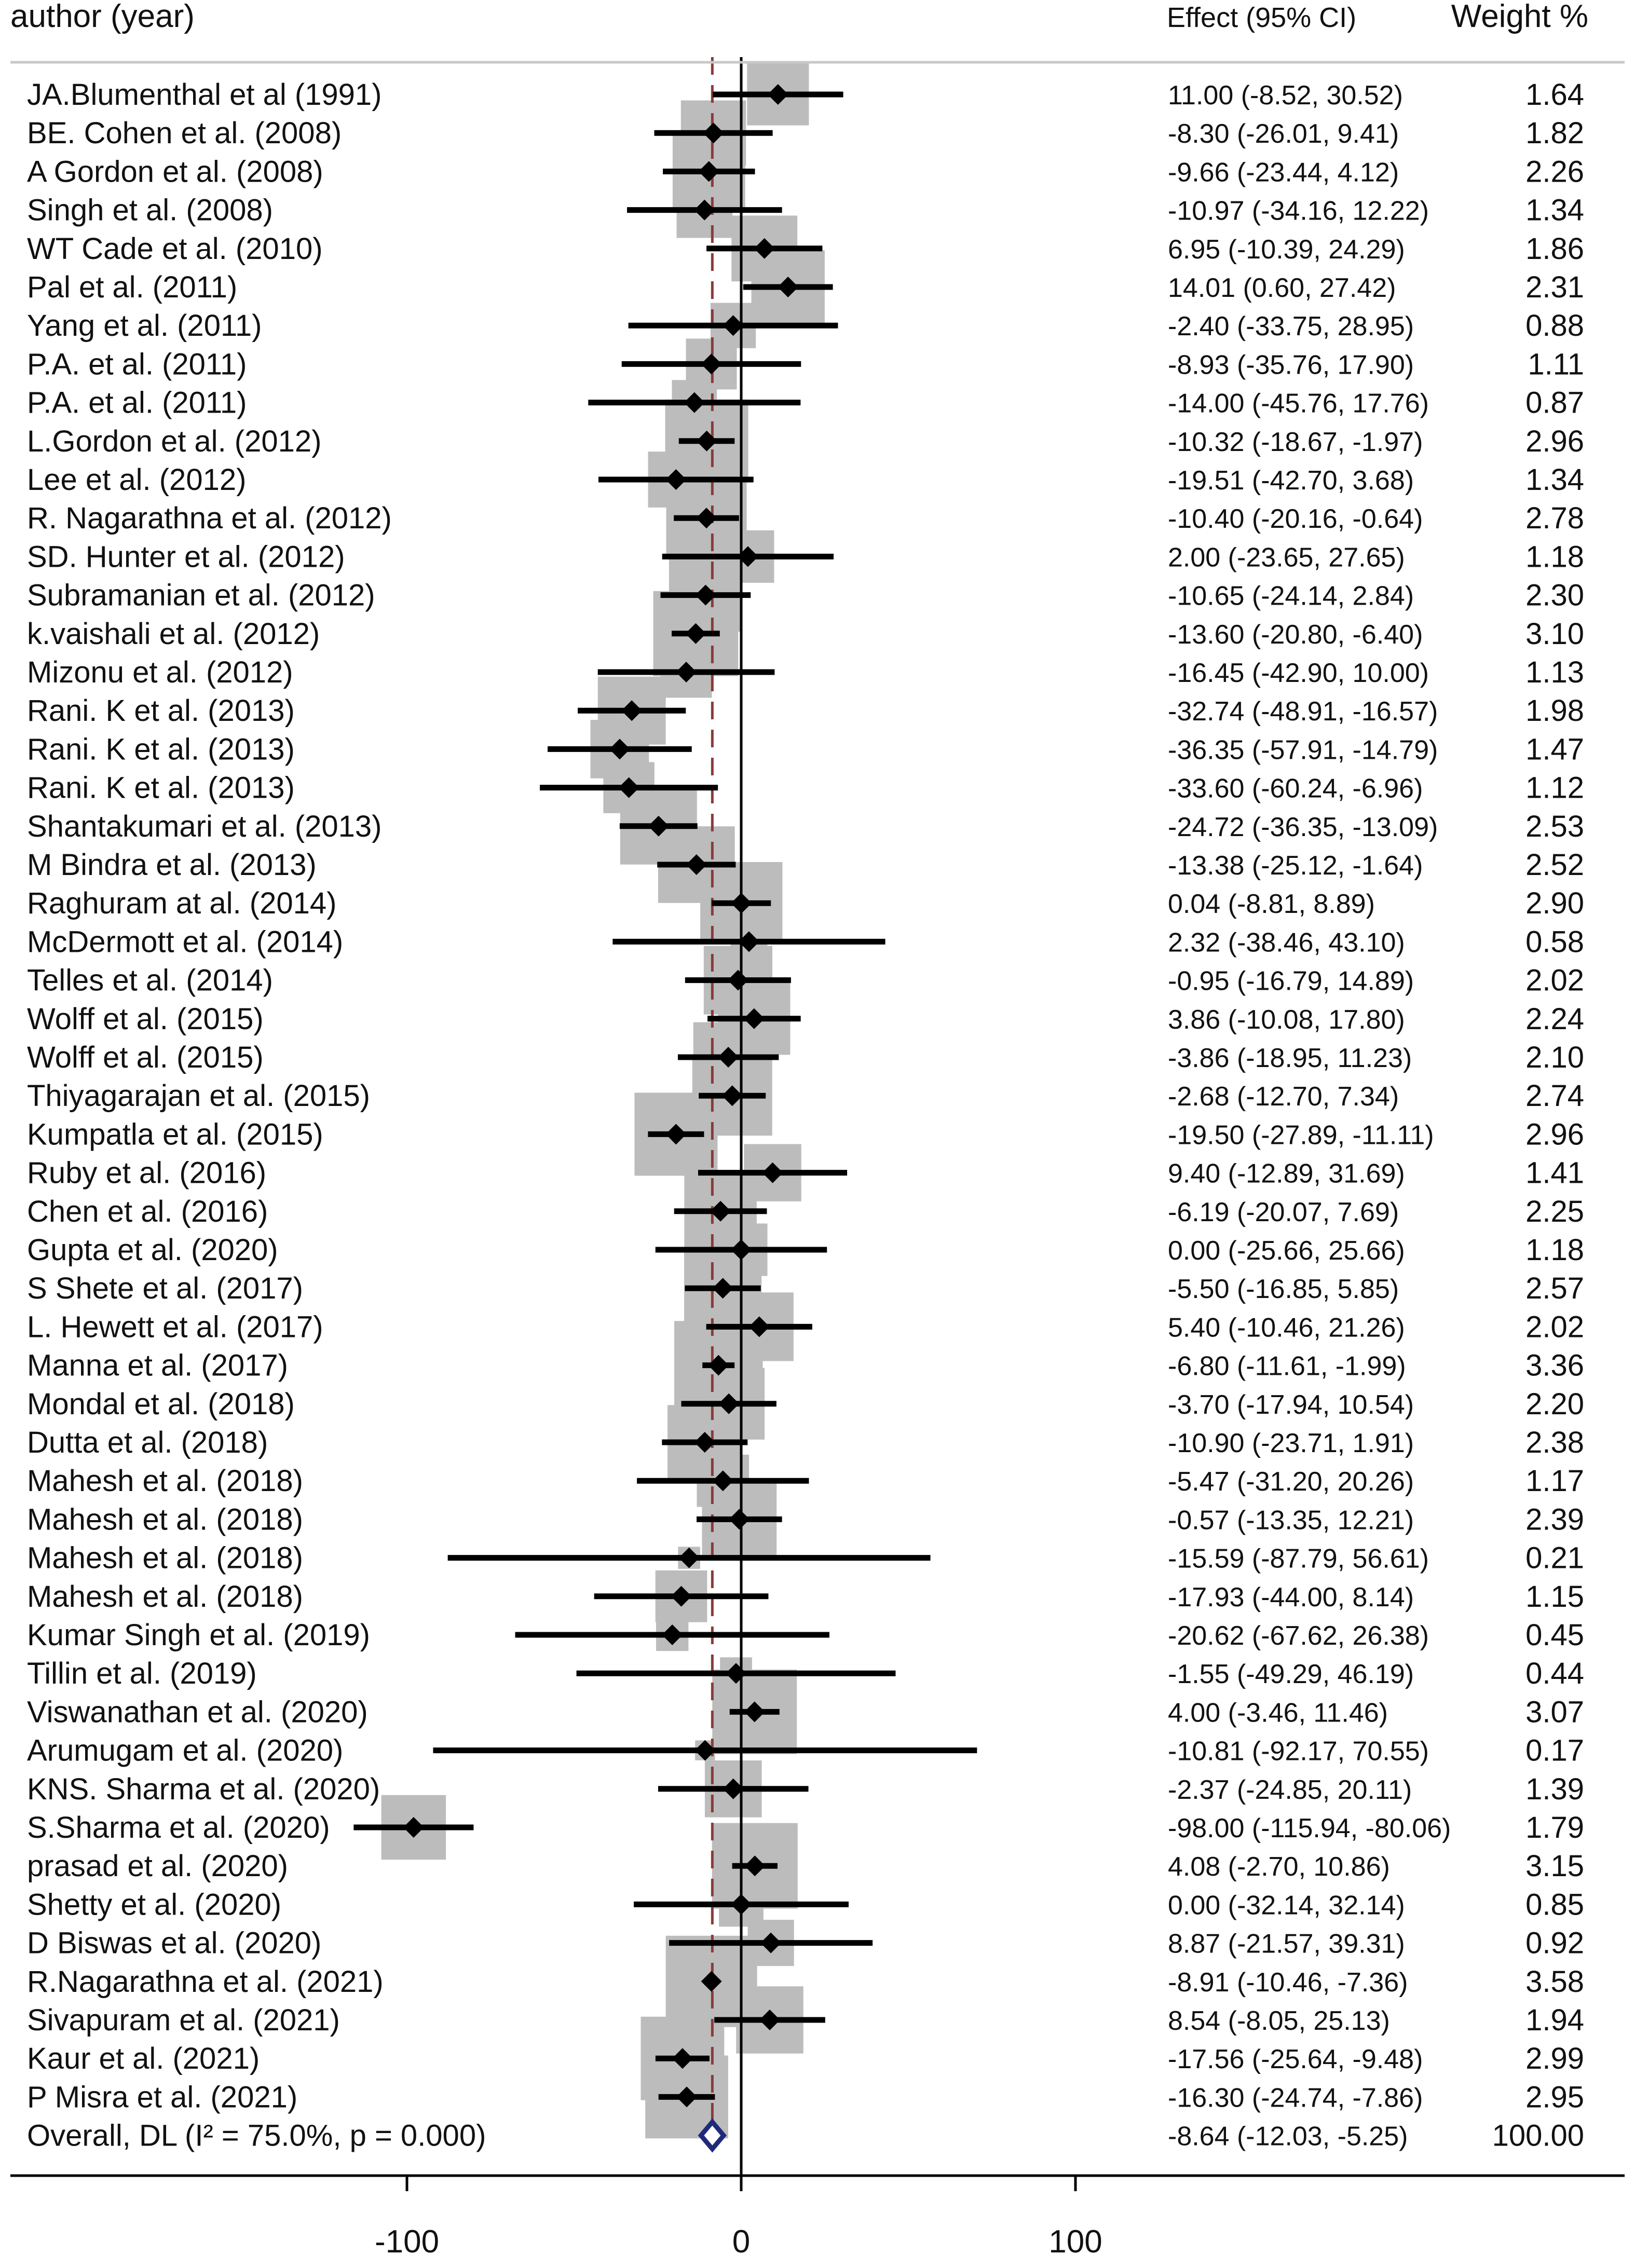 The height and width of the screenshot is (2268, 1635). Describe the element at coordinates (1295, 2098) in the screenshot. I see `effect-ci-text: -16.30 (-24.74, -7.86)` at that location.